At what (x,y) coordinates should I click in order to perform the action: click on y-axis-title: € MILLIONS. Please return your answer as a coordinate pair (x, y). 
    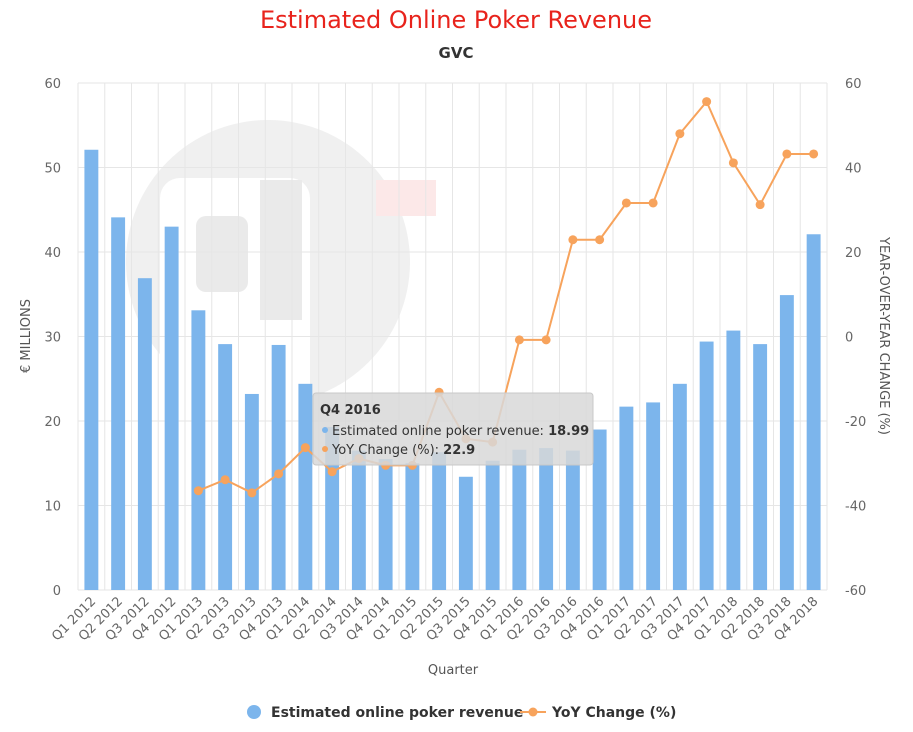
    Looking at the image, I should click on (26, 336).